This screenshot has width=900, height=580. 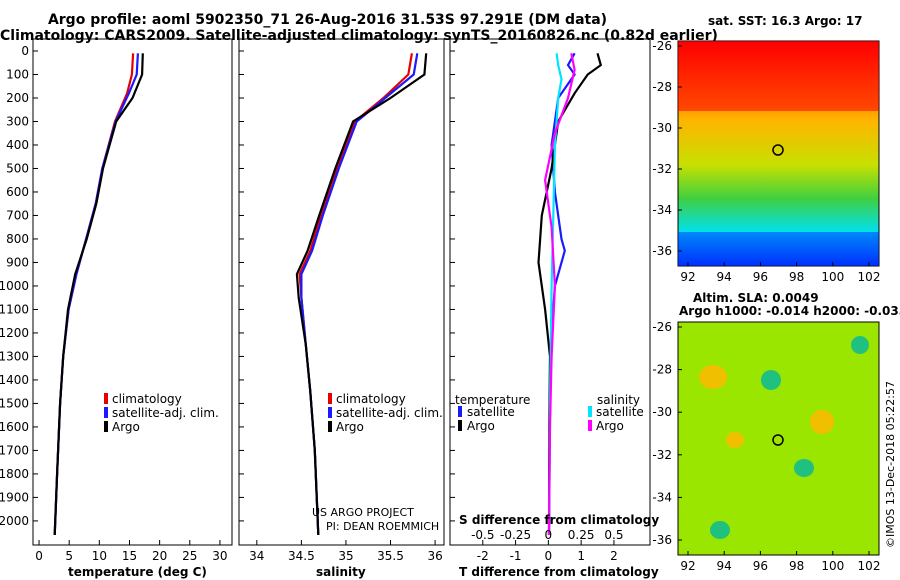 I want to click on difference-plot: -2 -1 0 1 2 -0.5 -0.25 0 0.25 0.5, so click(x=547, y=307).